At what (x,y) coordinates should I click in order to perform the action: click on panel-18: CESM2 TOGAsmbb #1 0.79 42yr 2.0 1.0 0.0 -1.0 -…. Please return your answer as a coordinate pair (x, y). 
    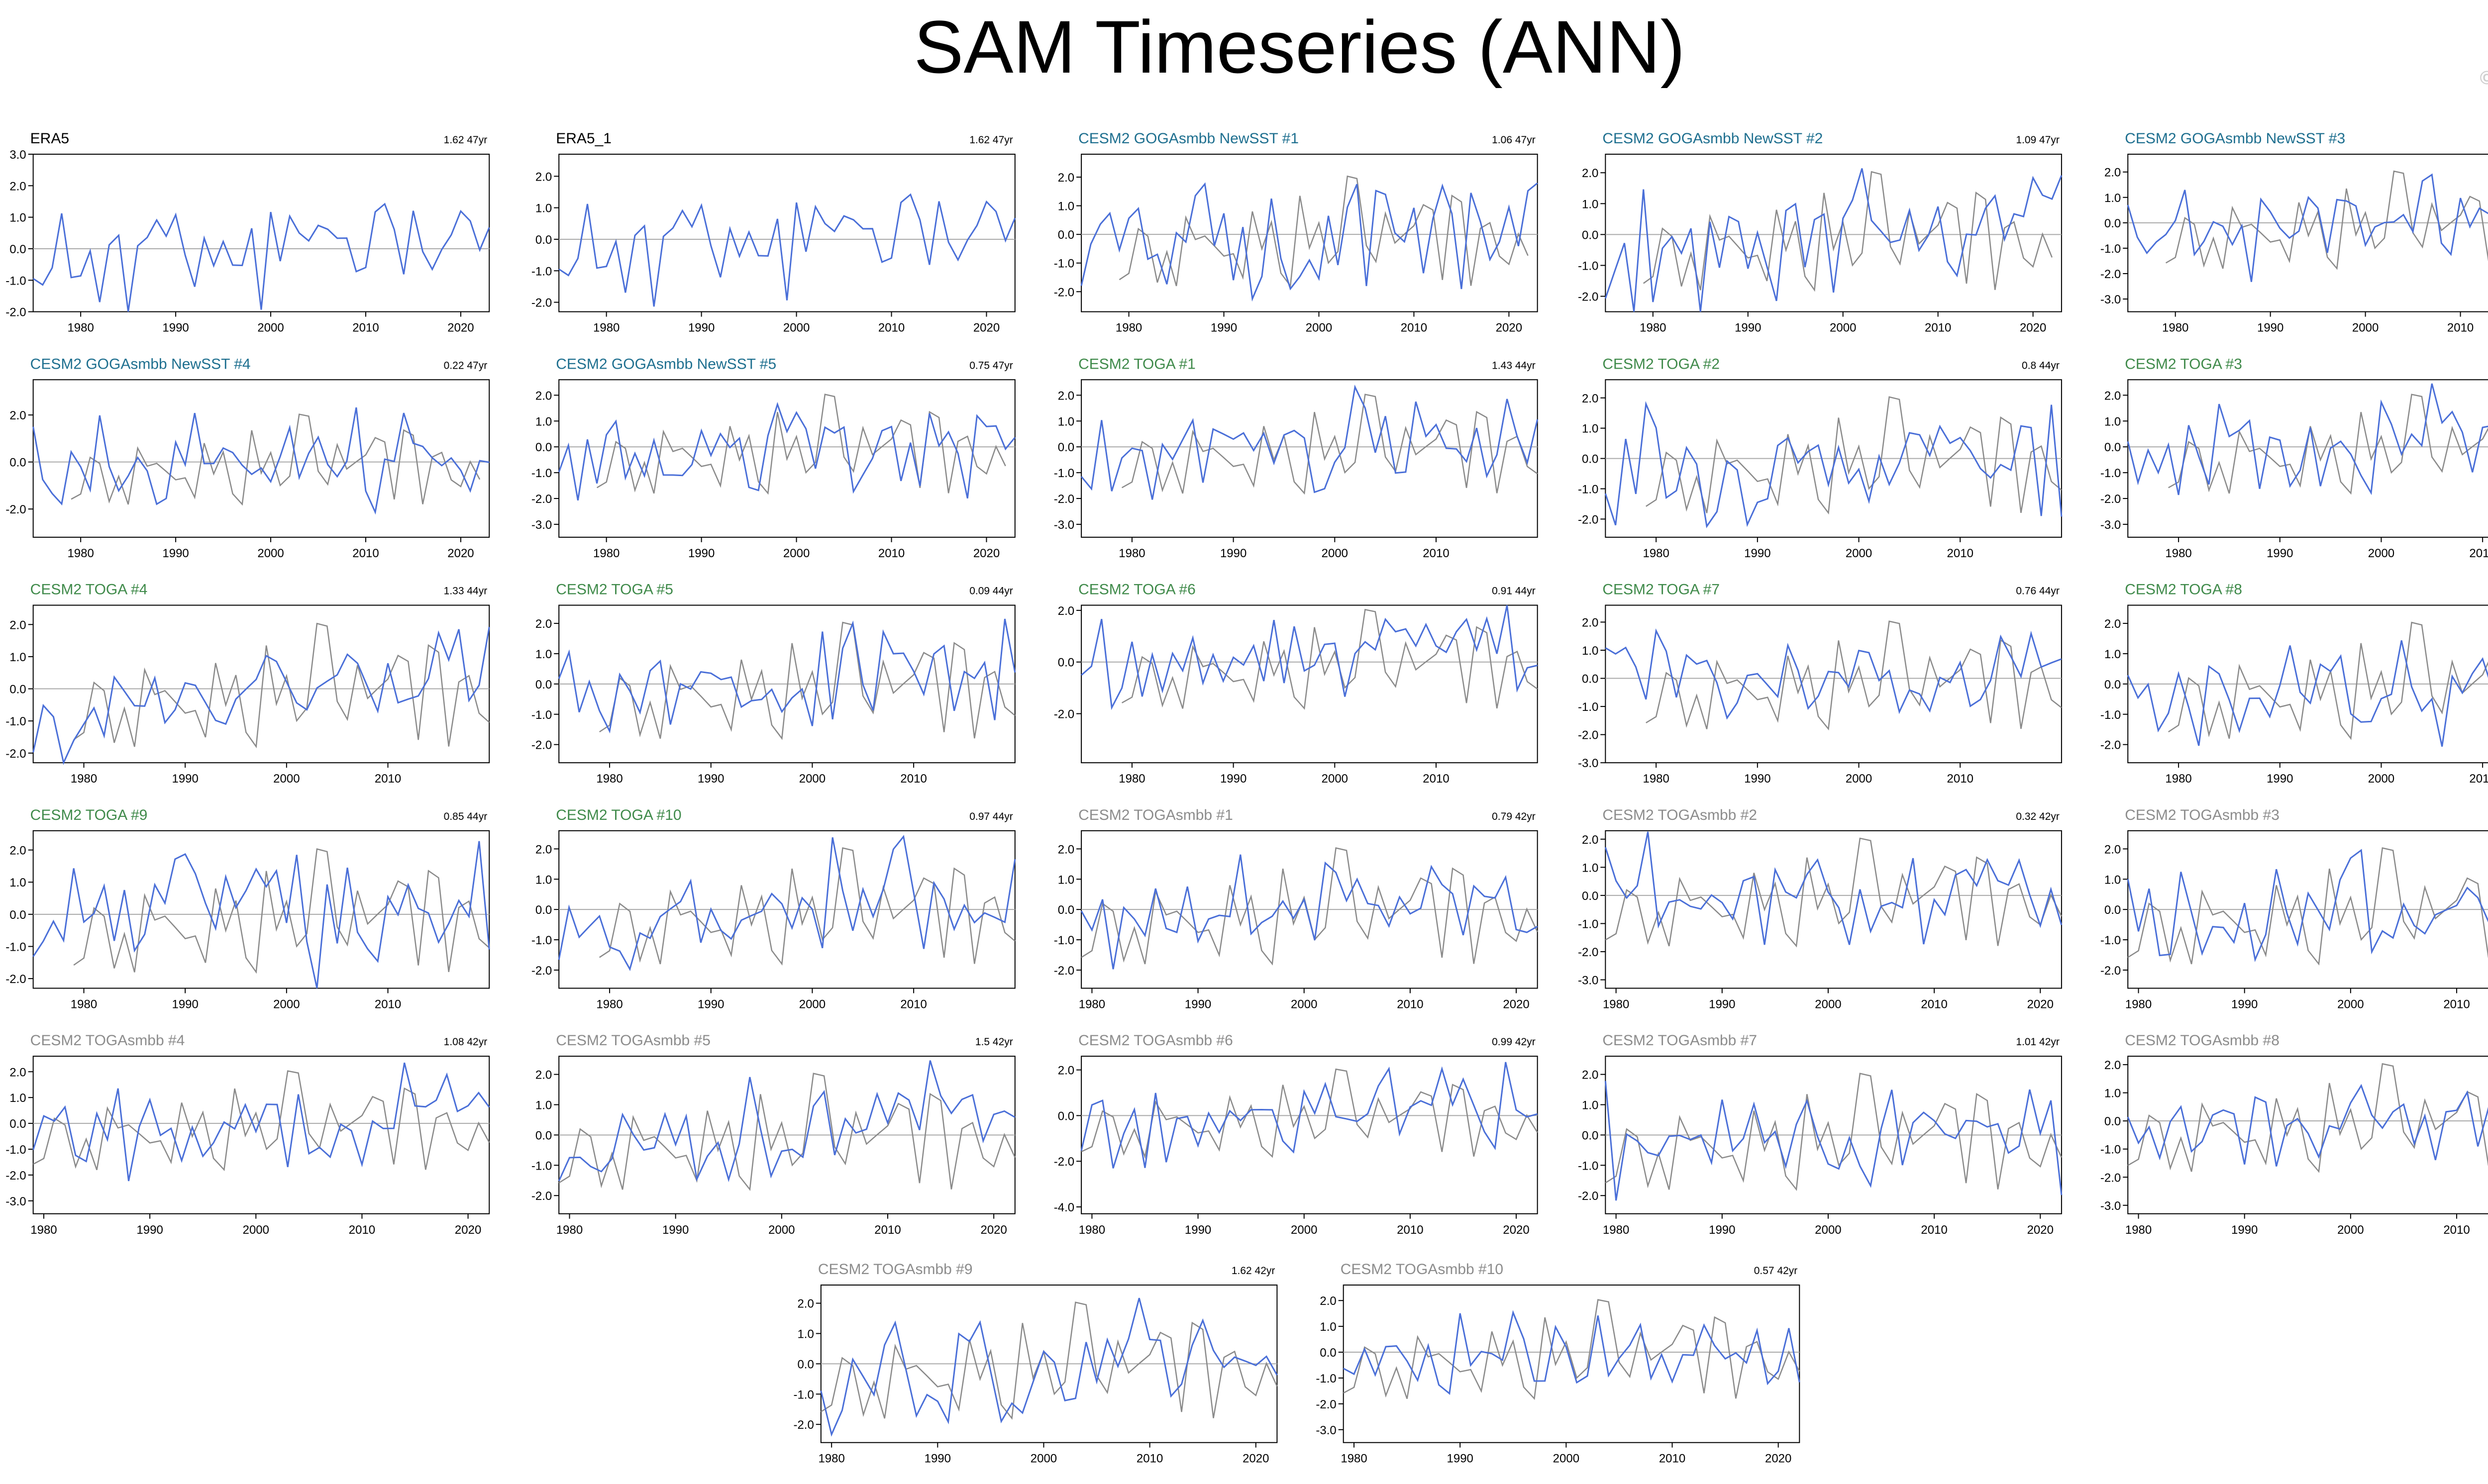
    Looking at the image, I should click on (1296, 909).